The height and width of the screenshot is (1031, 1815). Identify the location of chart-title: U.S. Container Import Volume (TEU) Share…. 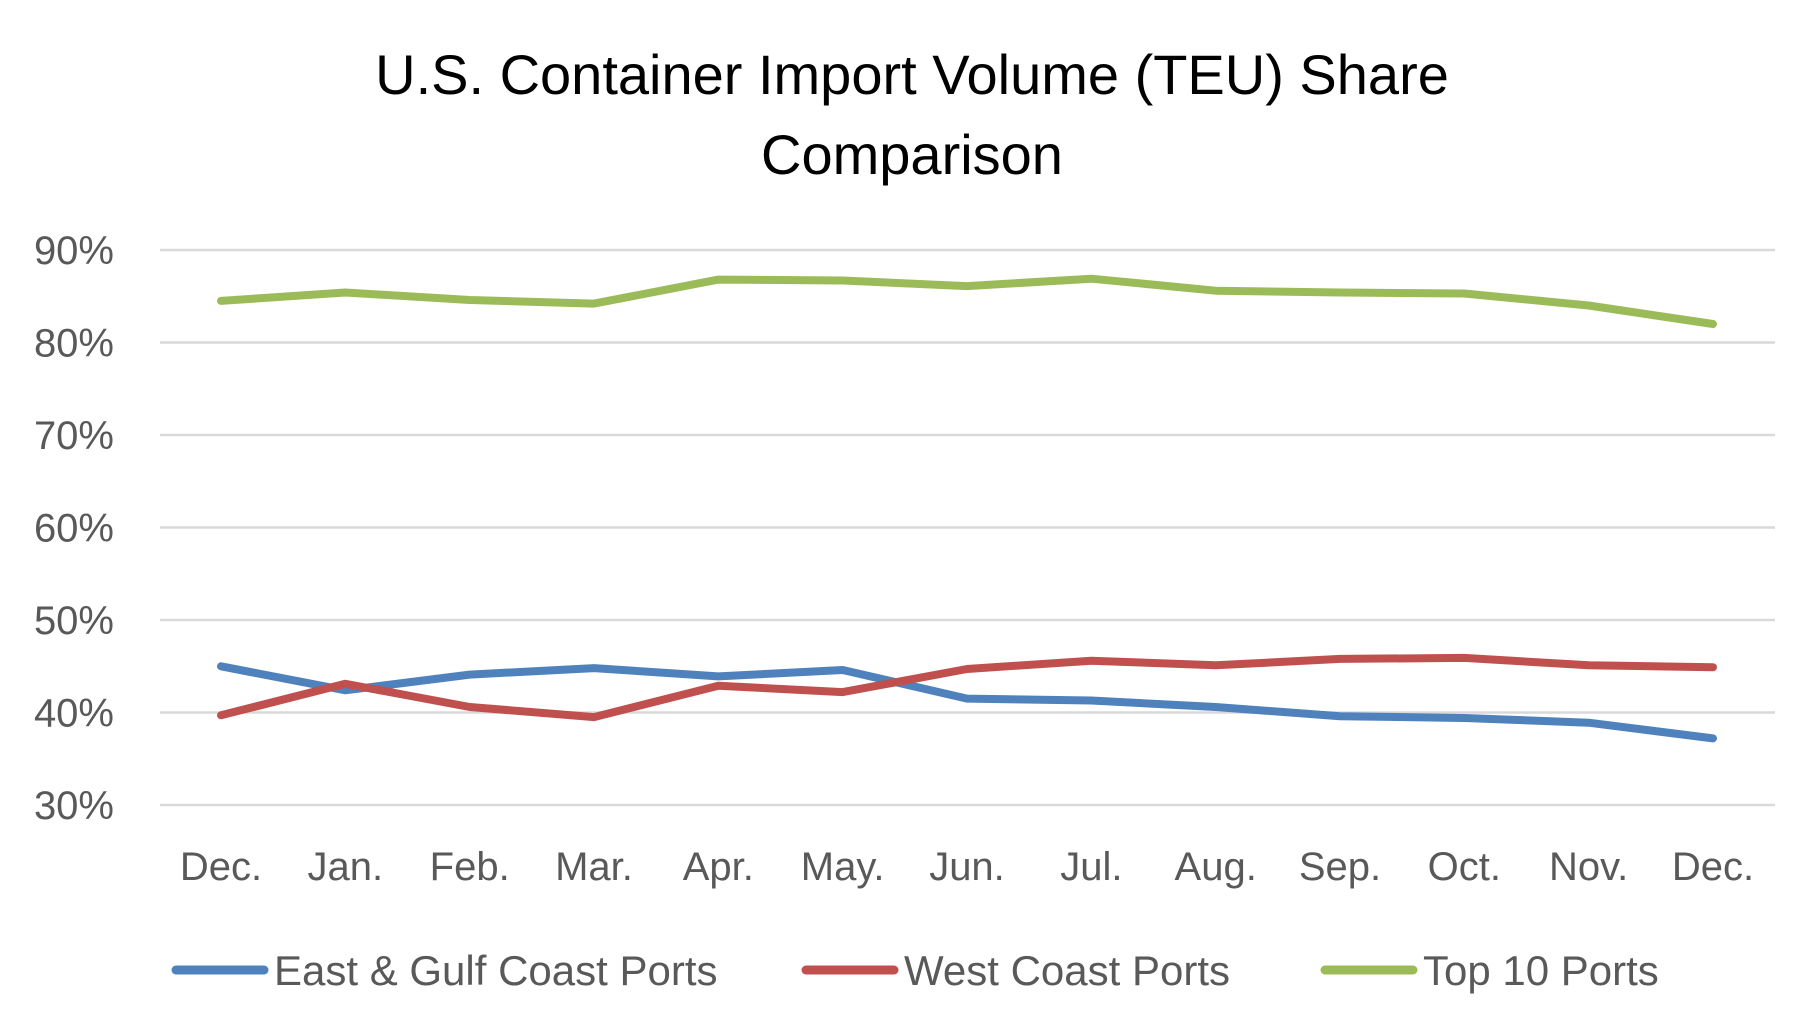
(912, 114).